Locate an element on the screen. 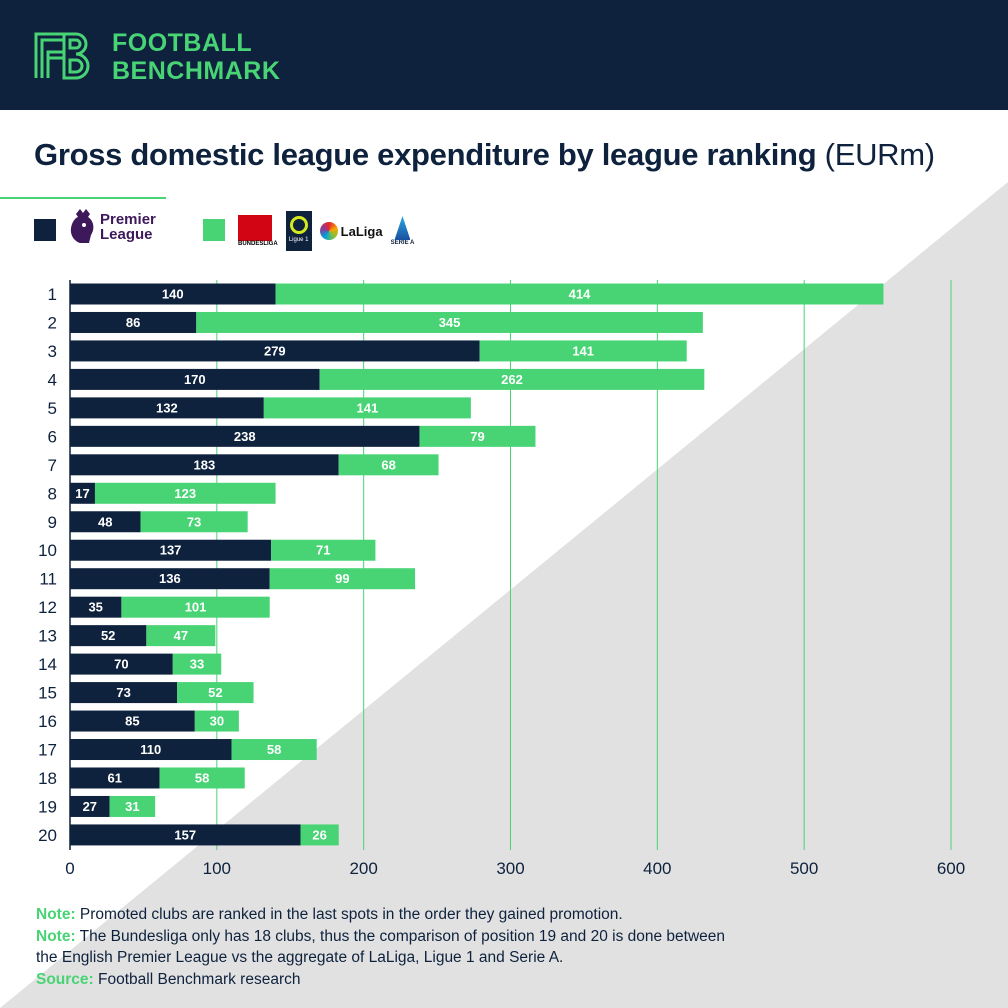  brand-line1: FOOTBALL is located at coordinates (182, 43).